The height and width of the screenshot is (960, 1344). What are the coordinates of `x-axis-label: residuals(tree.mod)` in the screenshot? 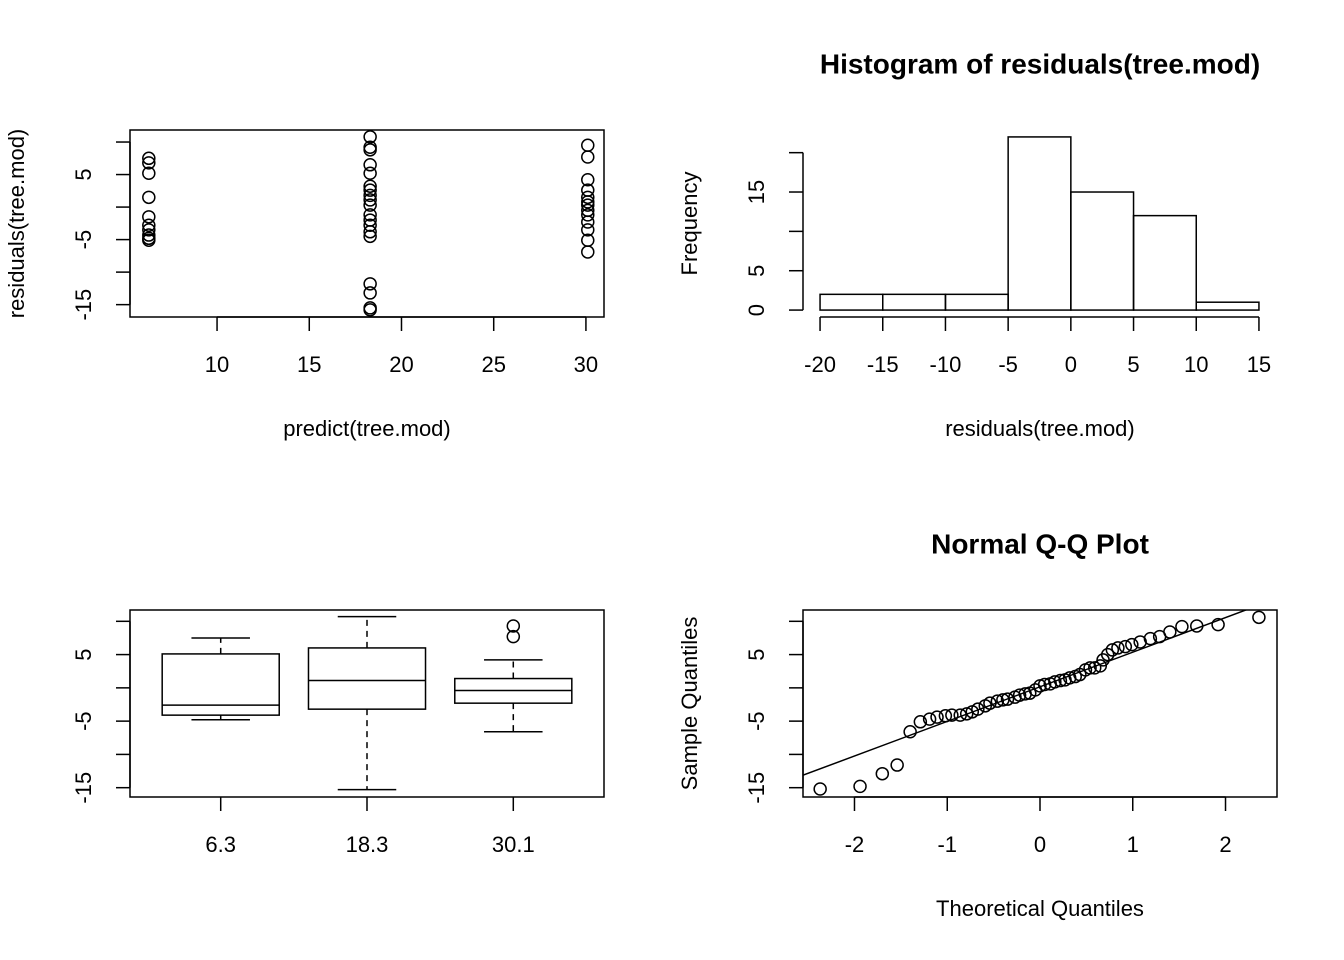 It's located at (1040, 428).